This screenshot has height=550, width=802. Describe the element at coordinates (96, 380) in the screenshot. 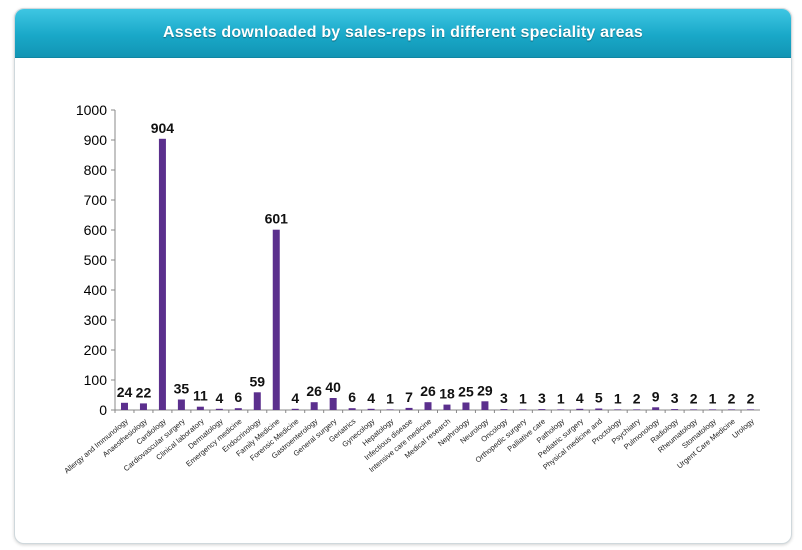

I see `y-tick-label: 100` at that location.